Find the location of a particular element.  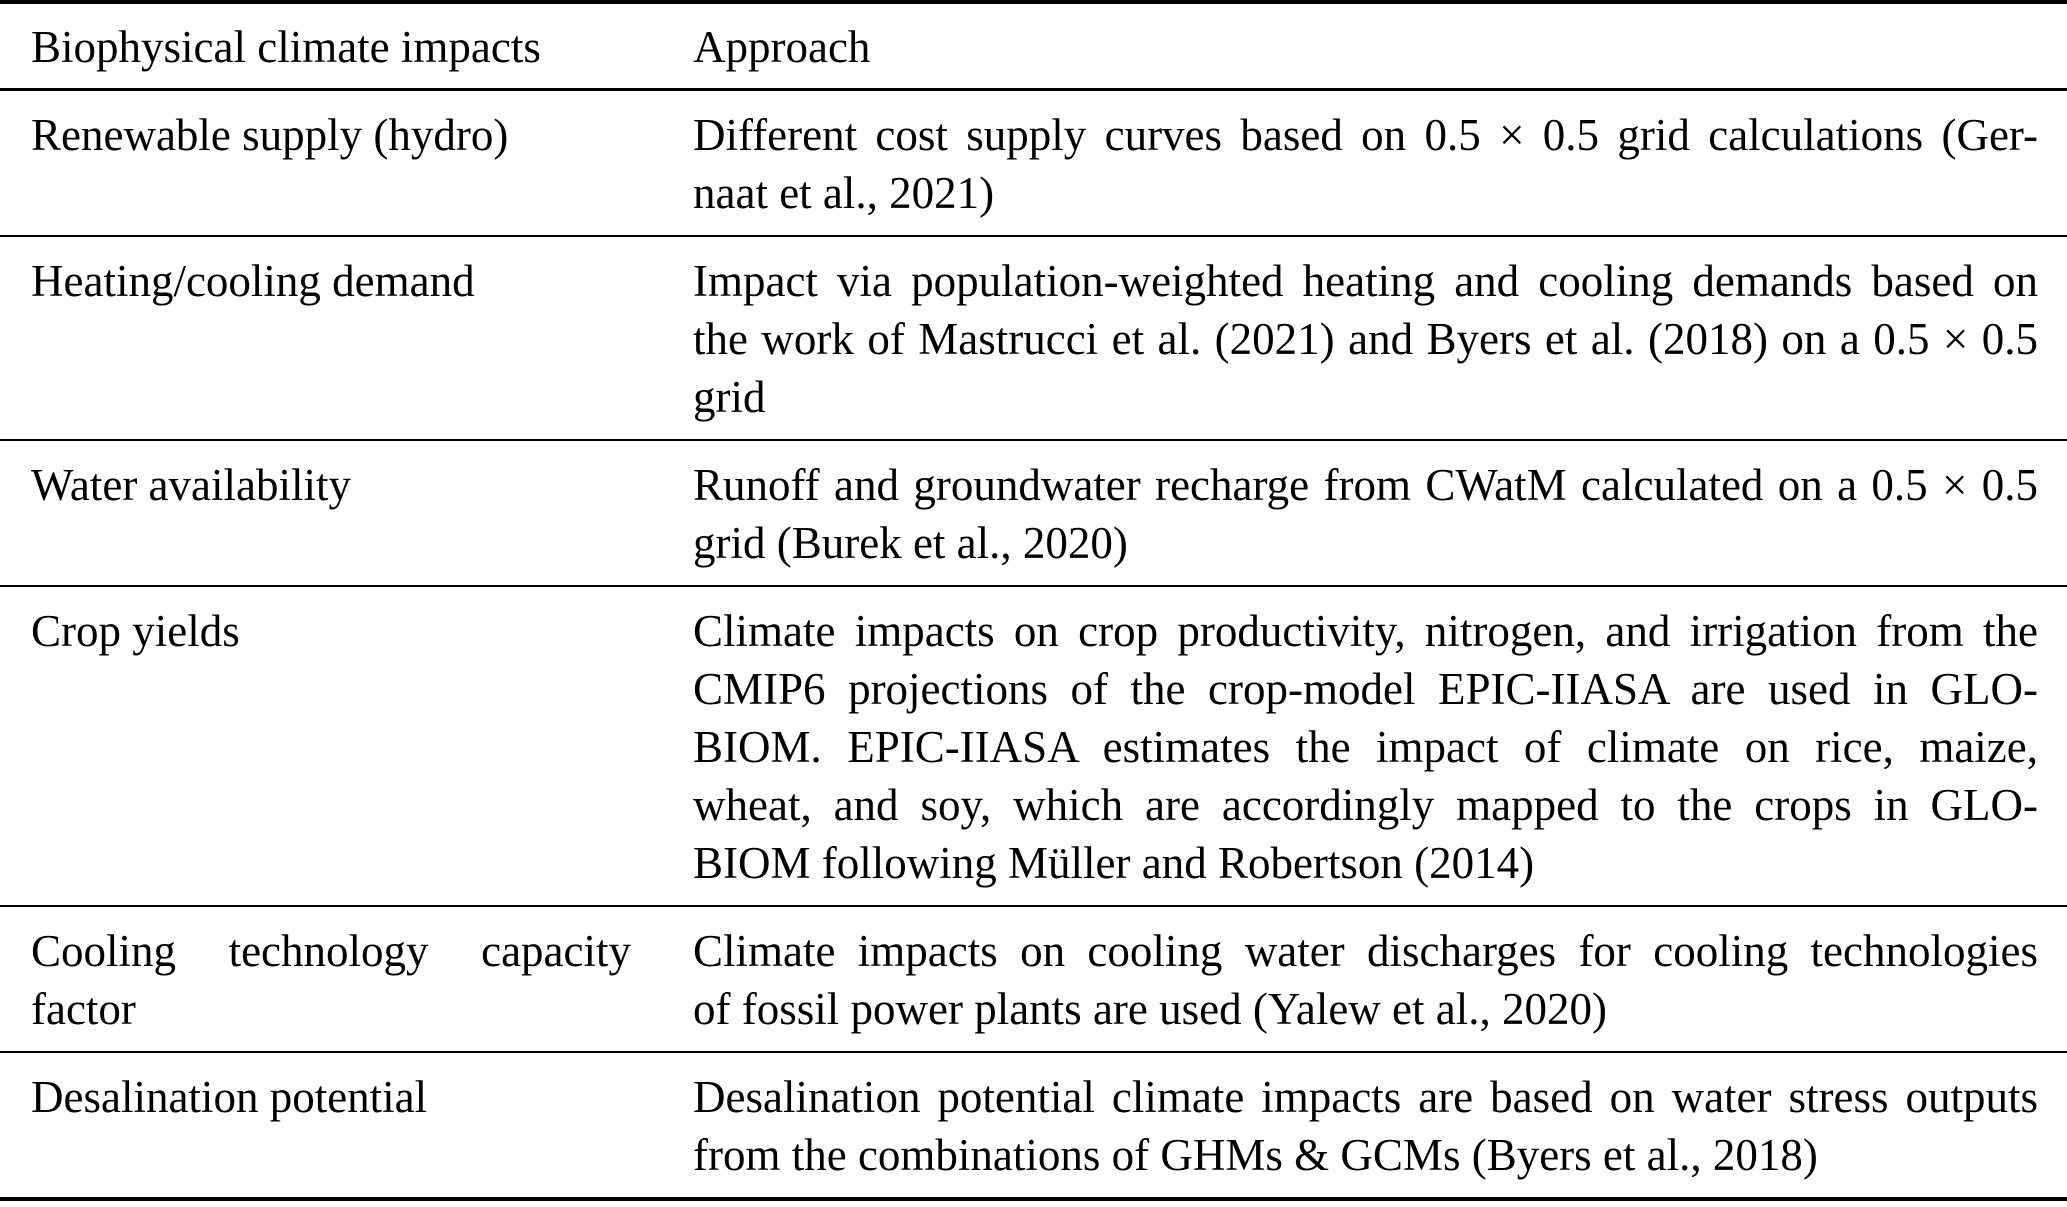

impact-cell: Crop yields is located at coordinates (315, 747).